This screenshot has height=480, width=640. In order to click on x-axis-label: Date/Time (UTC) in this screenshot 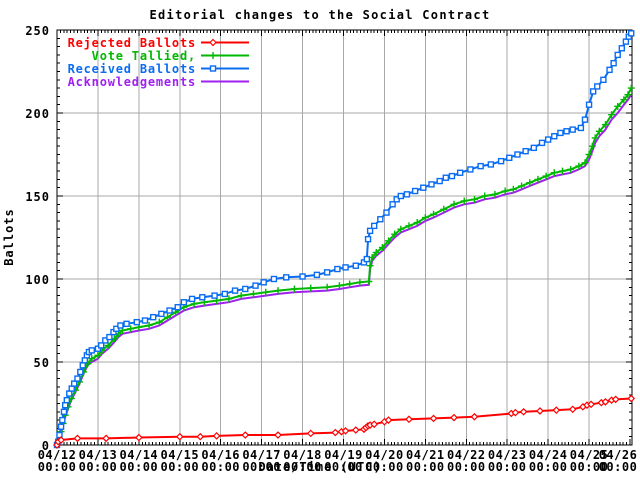, I will do `click(320, 467)`.